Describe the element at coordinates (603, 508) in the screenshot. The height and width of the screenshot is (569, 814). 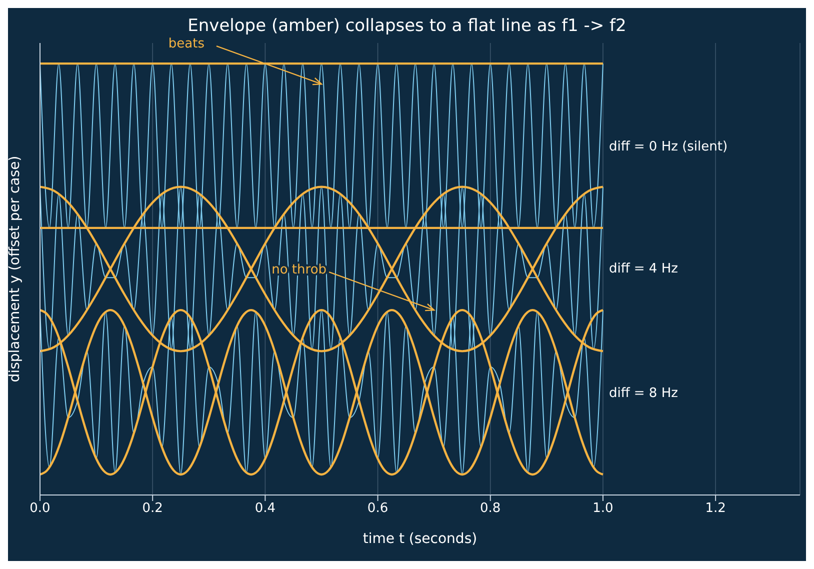
I see `x-tick-label: 1.0` at that location.